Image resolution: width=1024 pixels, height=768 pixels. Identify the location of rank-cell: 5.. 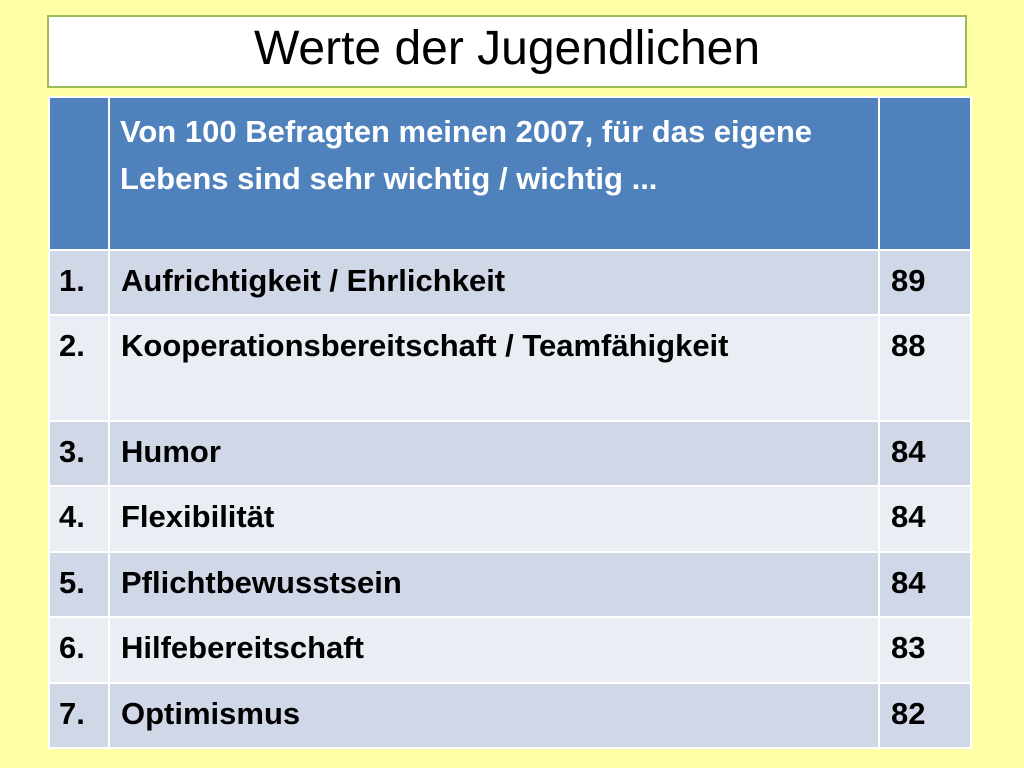
(79, 584).